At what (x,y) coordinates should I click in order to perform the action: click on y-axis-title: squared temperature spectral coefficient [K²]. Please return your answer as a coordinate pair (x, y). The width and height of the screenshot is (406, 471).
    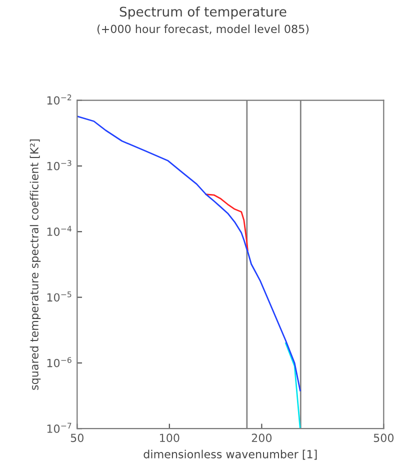
    Looking at the image, I should click on (35, 264).